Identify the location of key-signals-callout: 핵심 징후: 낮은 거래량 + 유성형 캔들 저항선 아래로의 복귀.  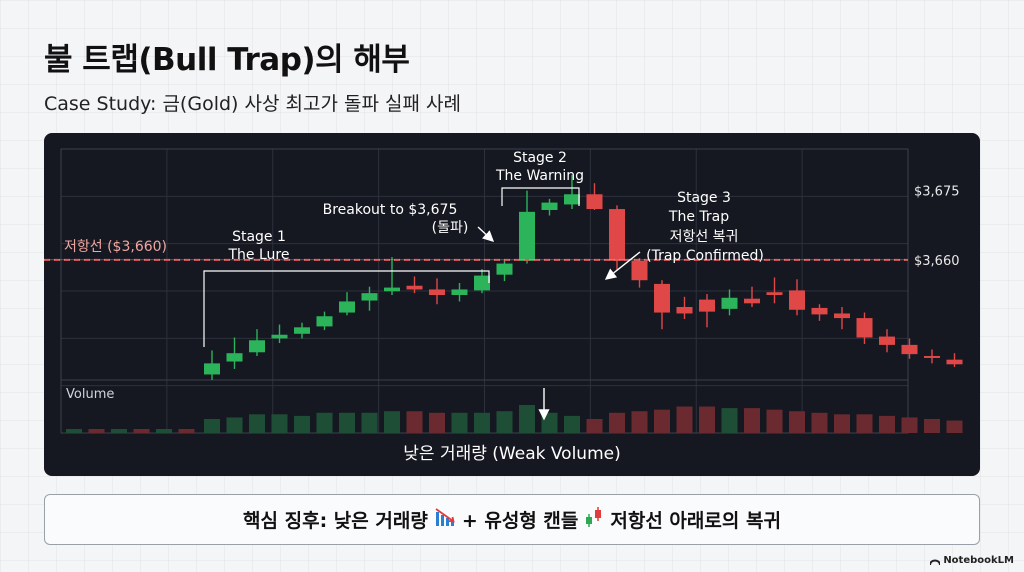
(512, 519).